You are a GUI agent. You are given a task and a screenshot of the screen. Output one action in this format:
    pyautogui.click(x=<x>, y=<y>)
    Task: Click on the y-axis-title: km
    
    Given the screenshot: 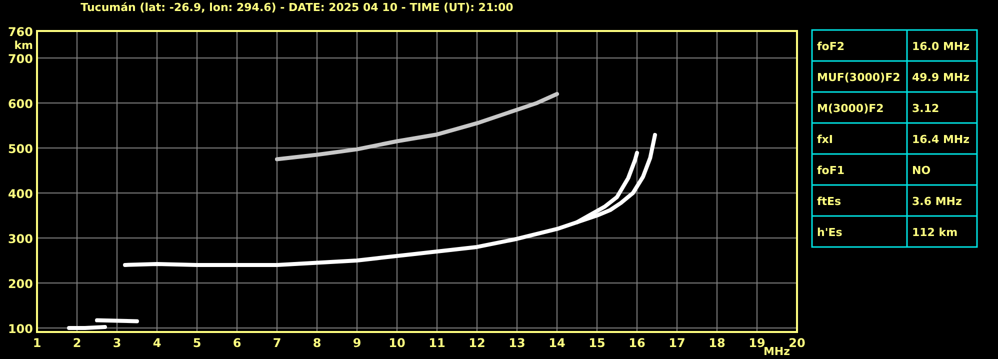 What is the action you would take?
    pyautogui.click(x=23, y=45)
    